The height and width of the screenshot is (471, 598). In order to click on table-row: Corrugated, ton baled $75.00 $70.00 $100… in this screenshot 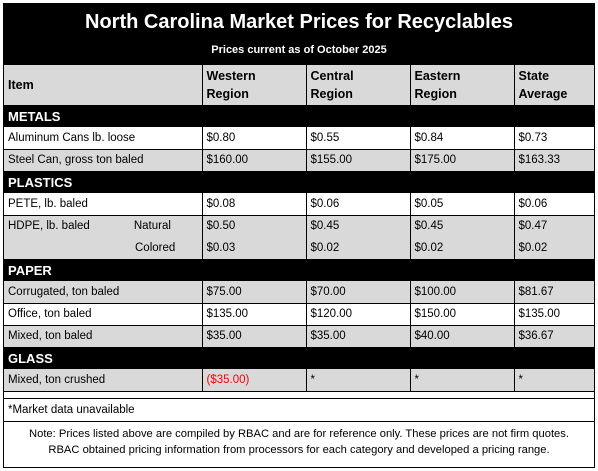, I will do `click(299, 292)`.